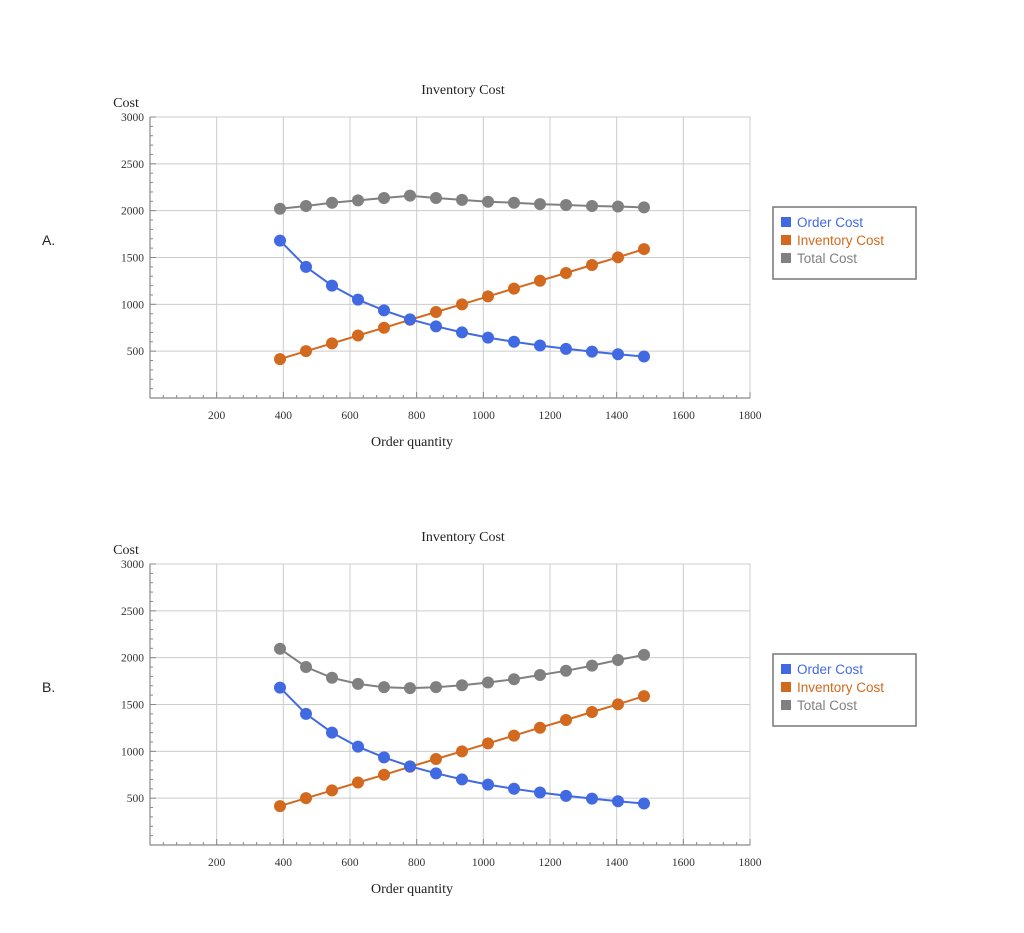 This screenshot has width=1024, height=933. I want to click on x-tick-label: 1600, so click(683, 863).